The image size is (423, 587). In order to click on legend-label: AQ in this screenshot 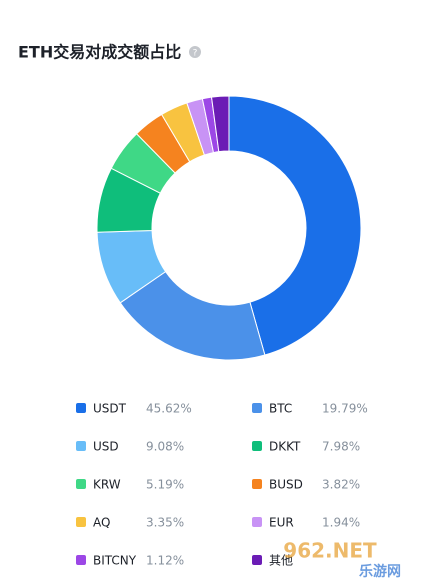, I will do `click(101, 523)`.